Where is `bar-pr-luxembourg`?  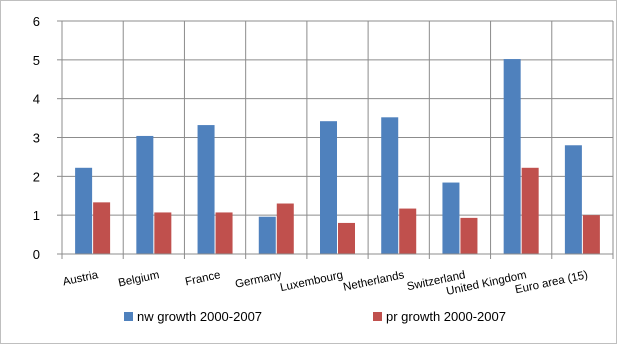
bar-pr-luxembourg is located at coordinates (346, 238).